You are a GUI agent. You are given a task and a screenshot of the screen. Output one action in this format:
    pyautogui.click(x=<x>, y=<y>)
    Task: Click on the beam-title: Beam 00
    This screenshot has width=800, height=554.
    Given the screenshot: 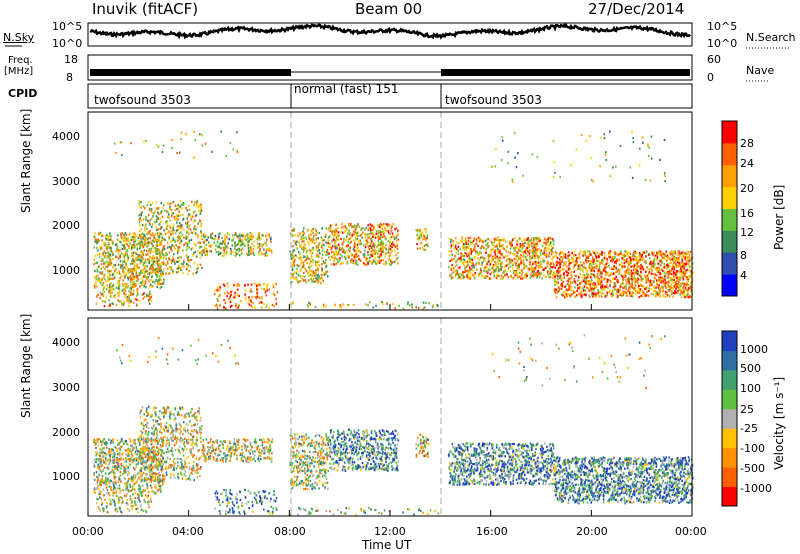 What is the action you would take?
    pyautogui.click(x=389, y=9)
    